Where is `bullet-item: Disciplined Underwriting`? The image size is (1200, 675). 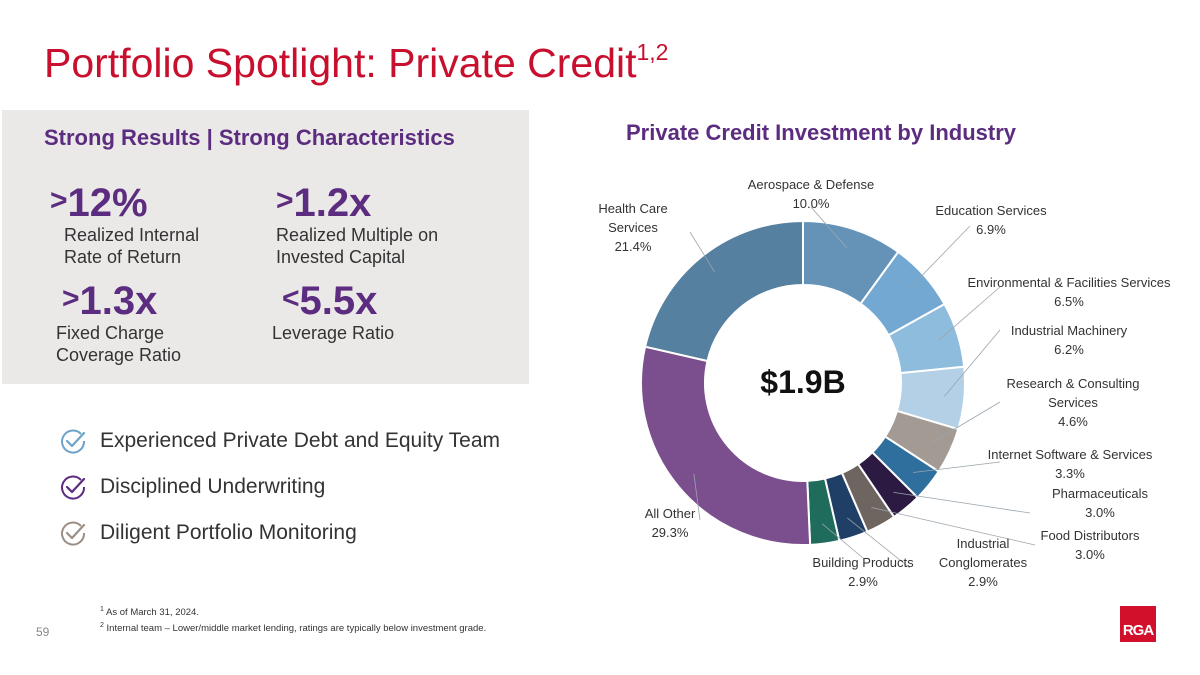 bullet-item: Disciplined Underwriting is located at coordinates (279, 487).